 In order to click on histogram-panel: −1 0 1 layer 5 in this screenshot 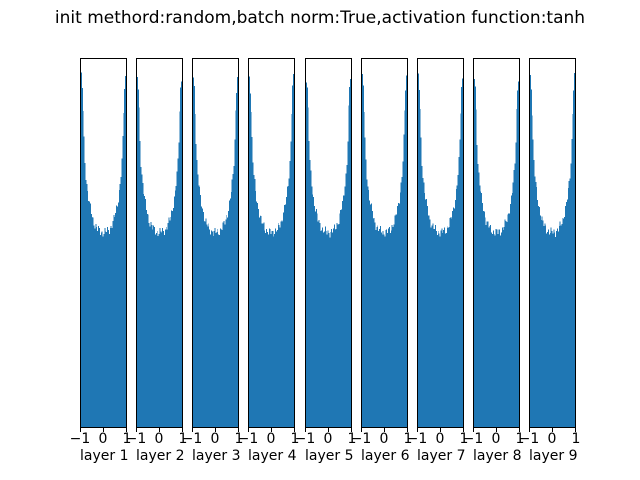, I will do `click(325, 260)`.